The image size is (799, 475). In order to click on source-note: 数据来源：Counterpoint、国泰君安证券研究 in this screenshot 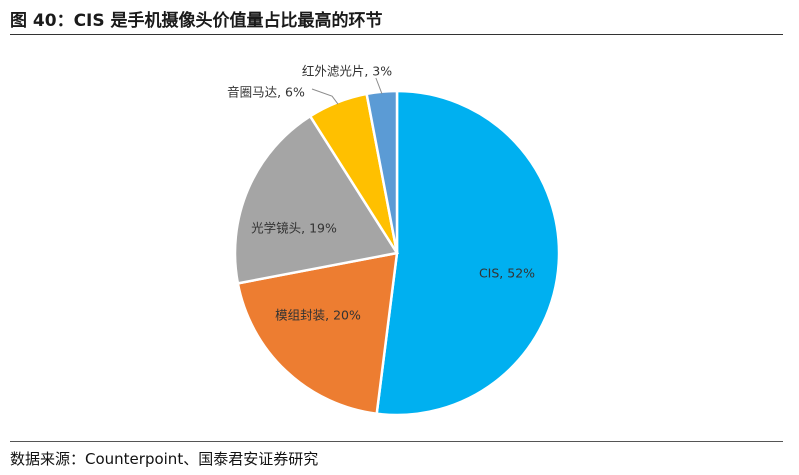, I will do `click(164, 459)`.